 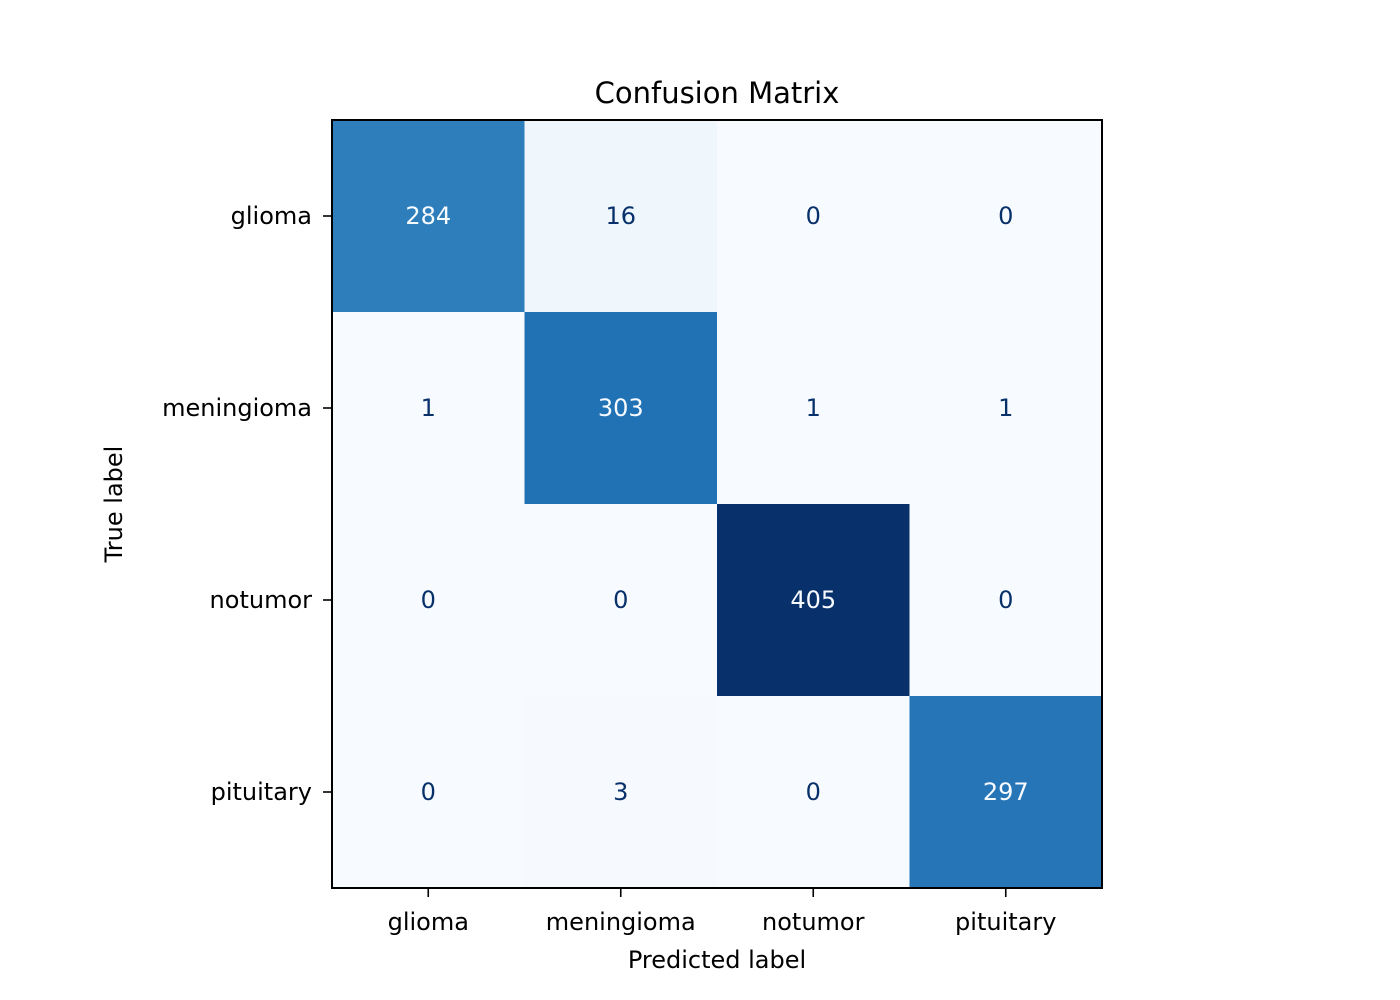 I want to click on chart-title: Confusion Matrix, so click(x=717, y=93).